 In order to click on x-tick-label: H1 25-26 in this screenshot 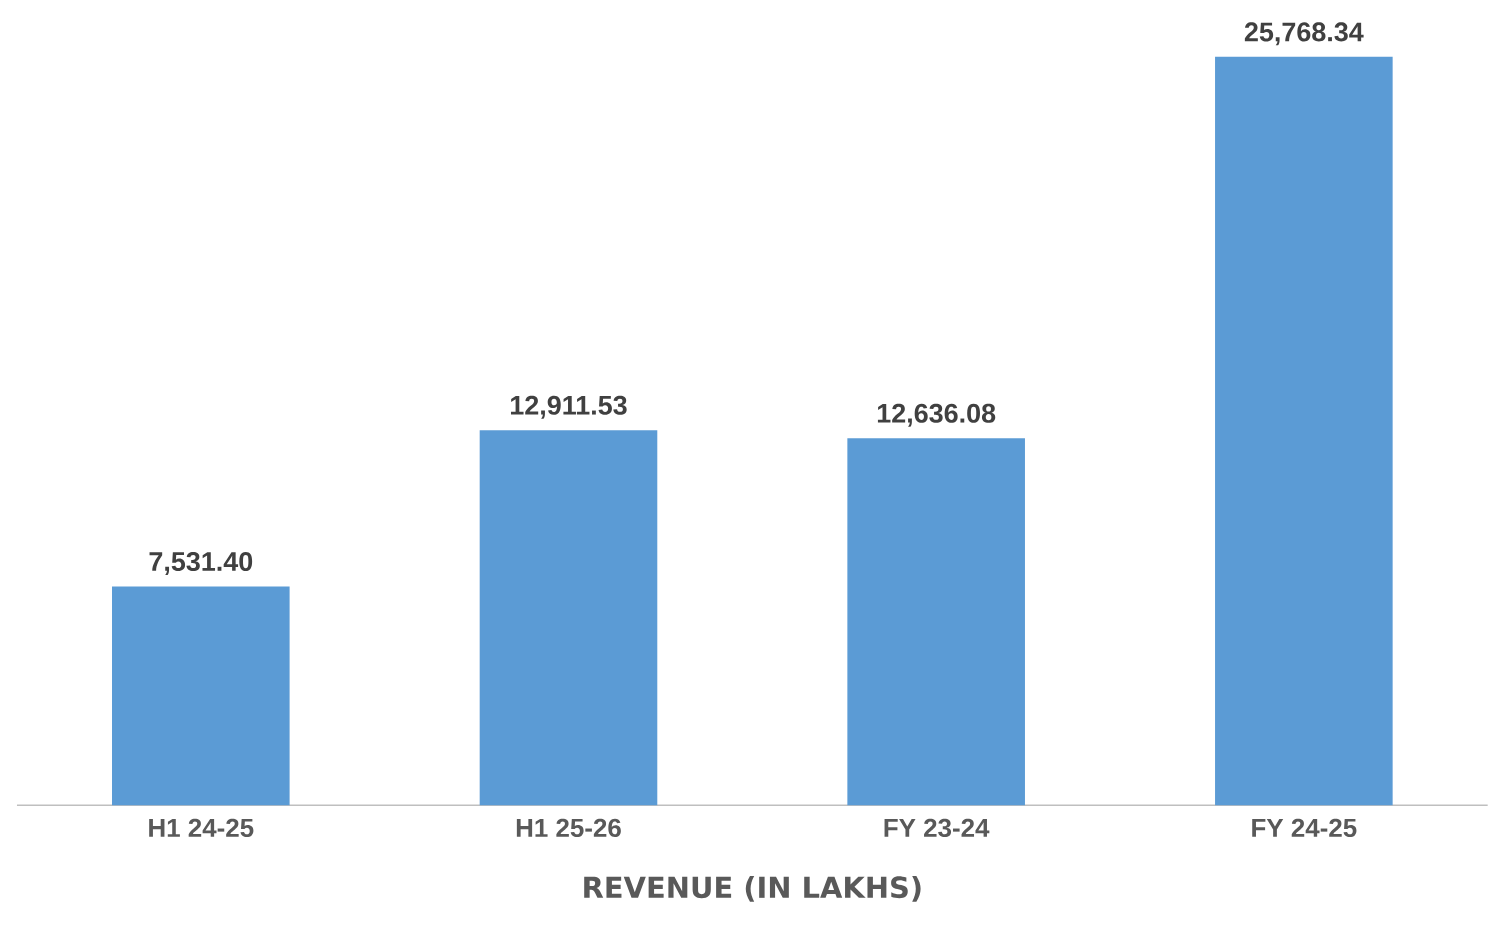, I will do `click(568, 828)`.